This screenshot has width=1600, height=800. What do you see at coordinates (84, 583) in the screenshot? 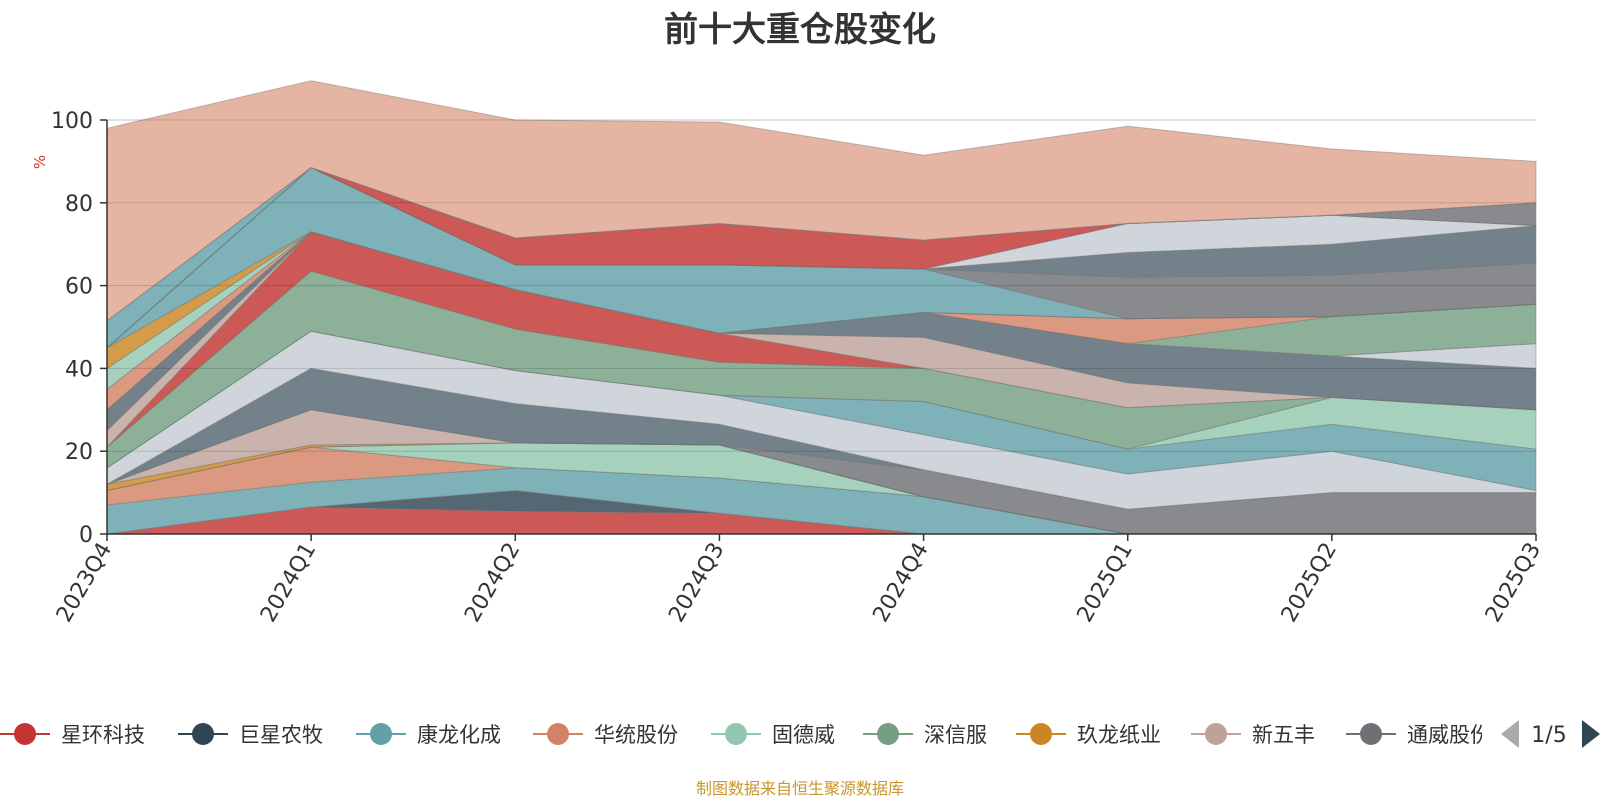
I see `x-tick-label: 2023Q4` at bounding box center [84, 583].